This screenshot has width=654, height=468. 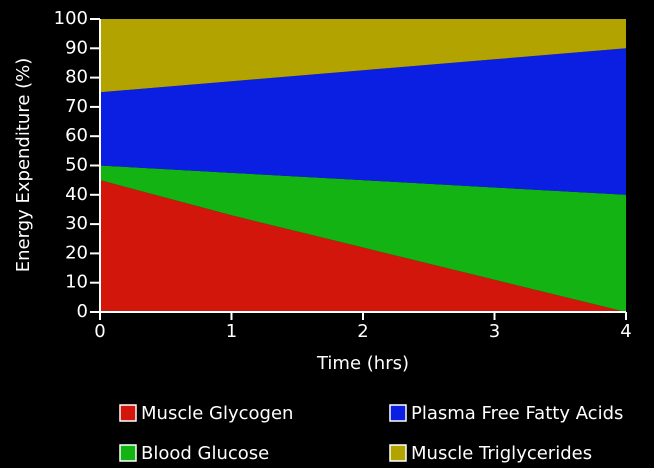 I want to click on y-tick-label: 30, so click(x=76, y=223).